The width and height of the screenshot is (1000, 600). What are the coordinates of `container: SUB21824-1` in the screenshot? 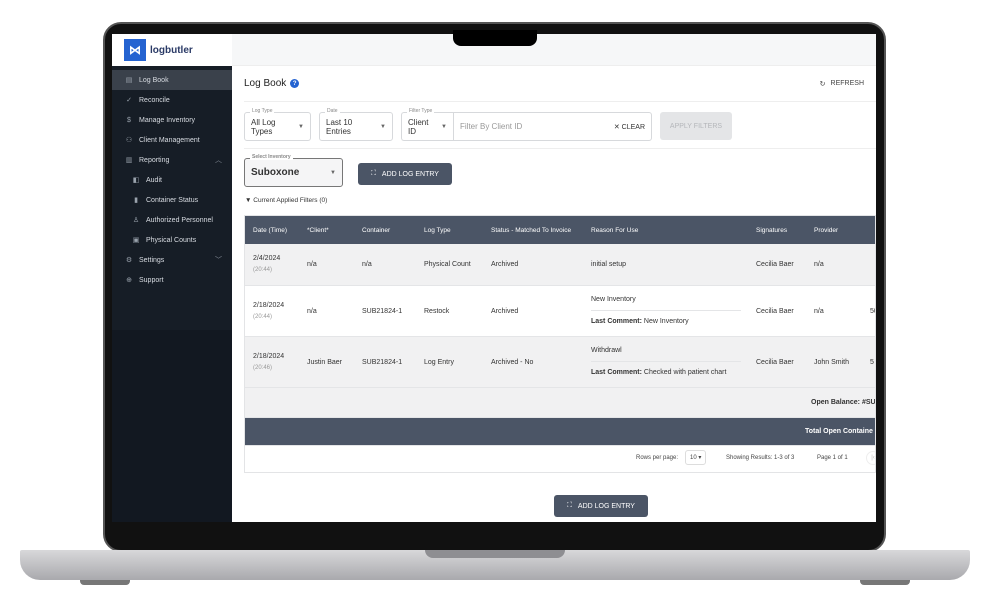 It's located at (382, 362).